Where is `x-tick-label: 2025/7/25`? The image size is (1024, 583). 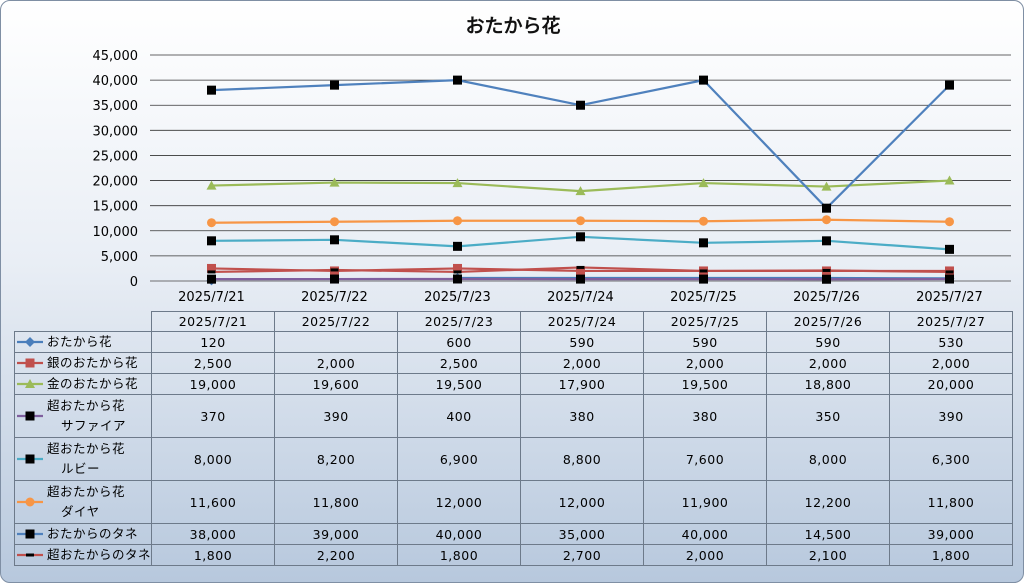 x-tick-label: 2025/7/25 is located at coordinates (703, 297).